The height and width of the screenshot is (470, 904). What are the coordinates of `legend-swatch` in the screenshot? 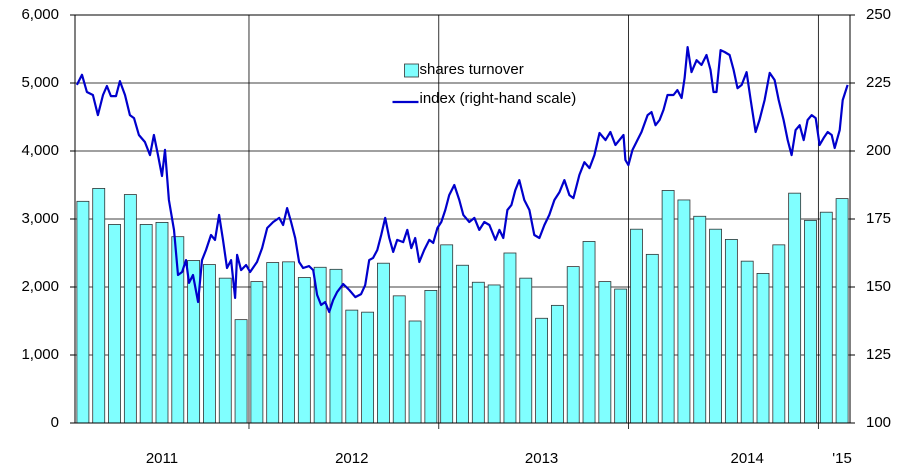 It's located at (411, 70).